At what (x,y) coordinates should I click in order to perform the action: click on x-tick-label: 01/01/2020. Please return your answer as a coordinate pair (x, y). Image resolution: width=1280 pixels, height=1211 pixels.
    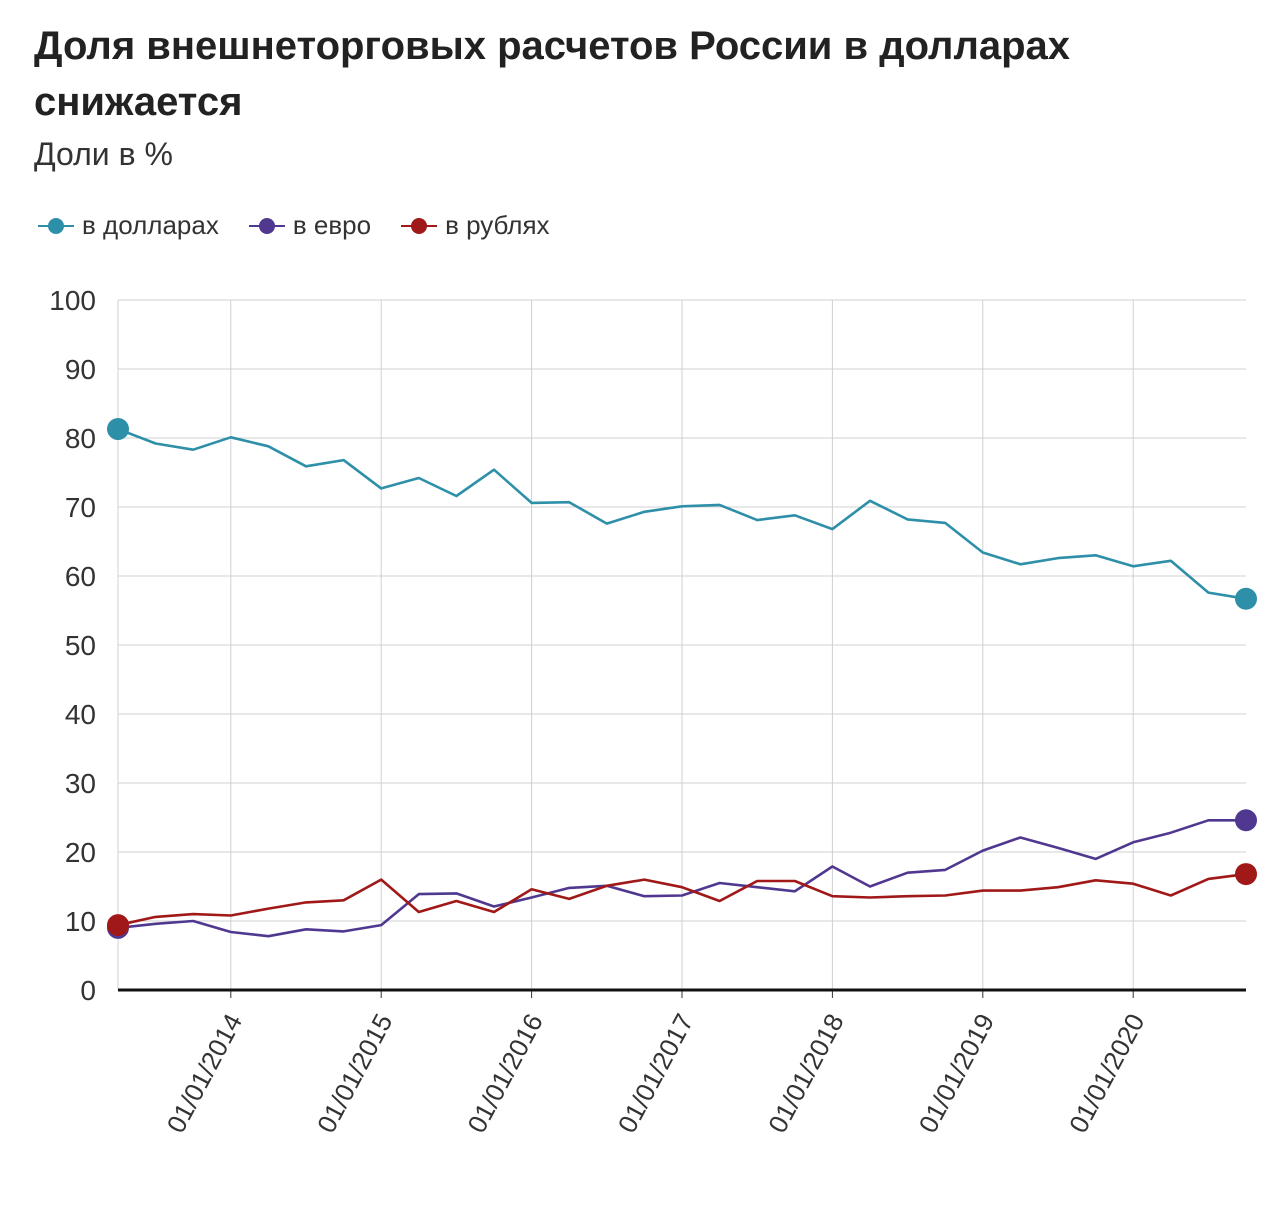
    Looking at the image, I should click on (1107, 1073).